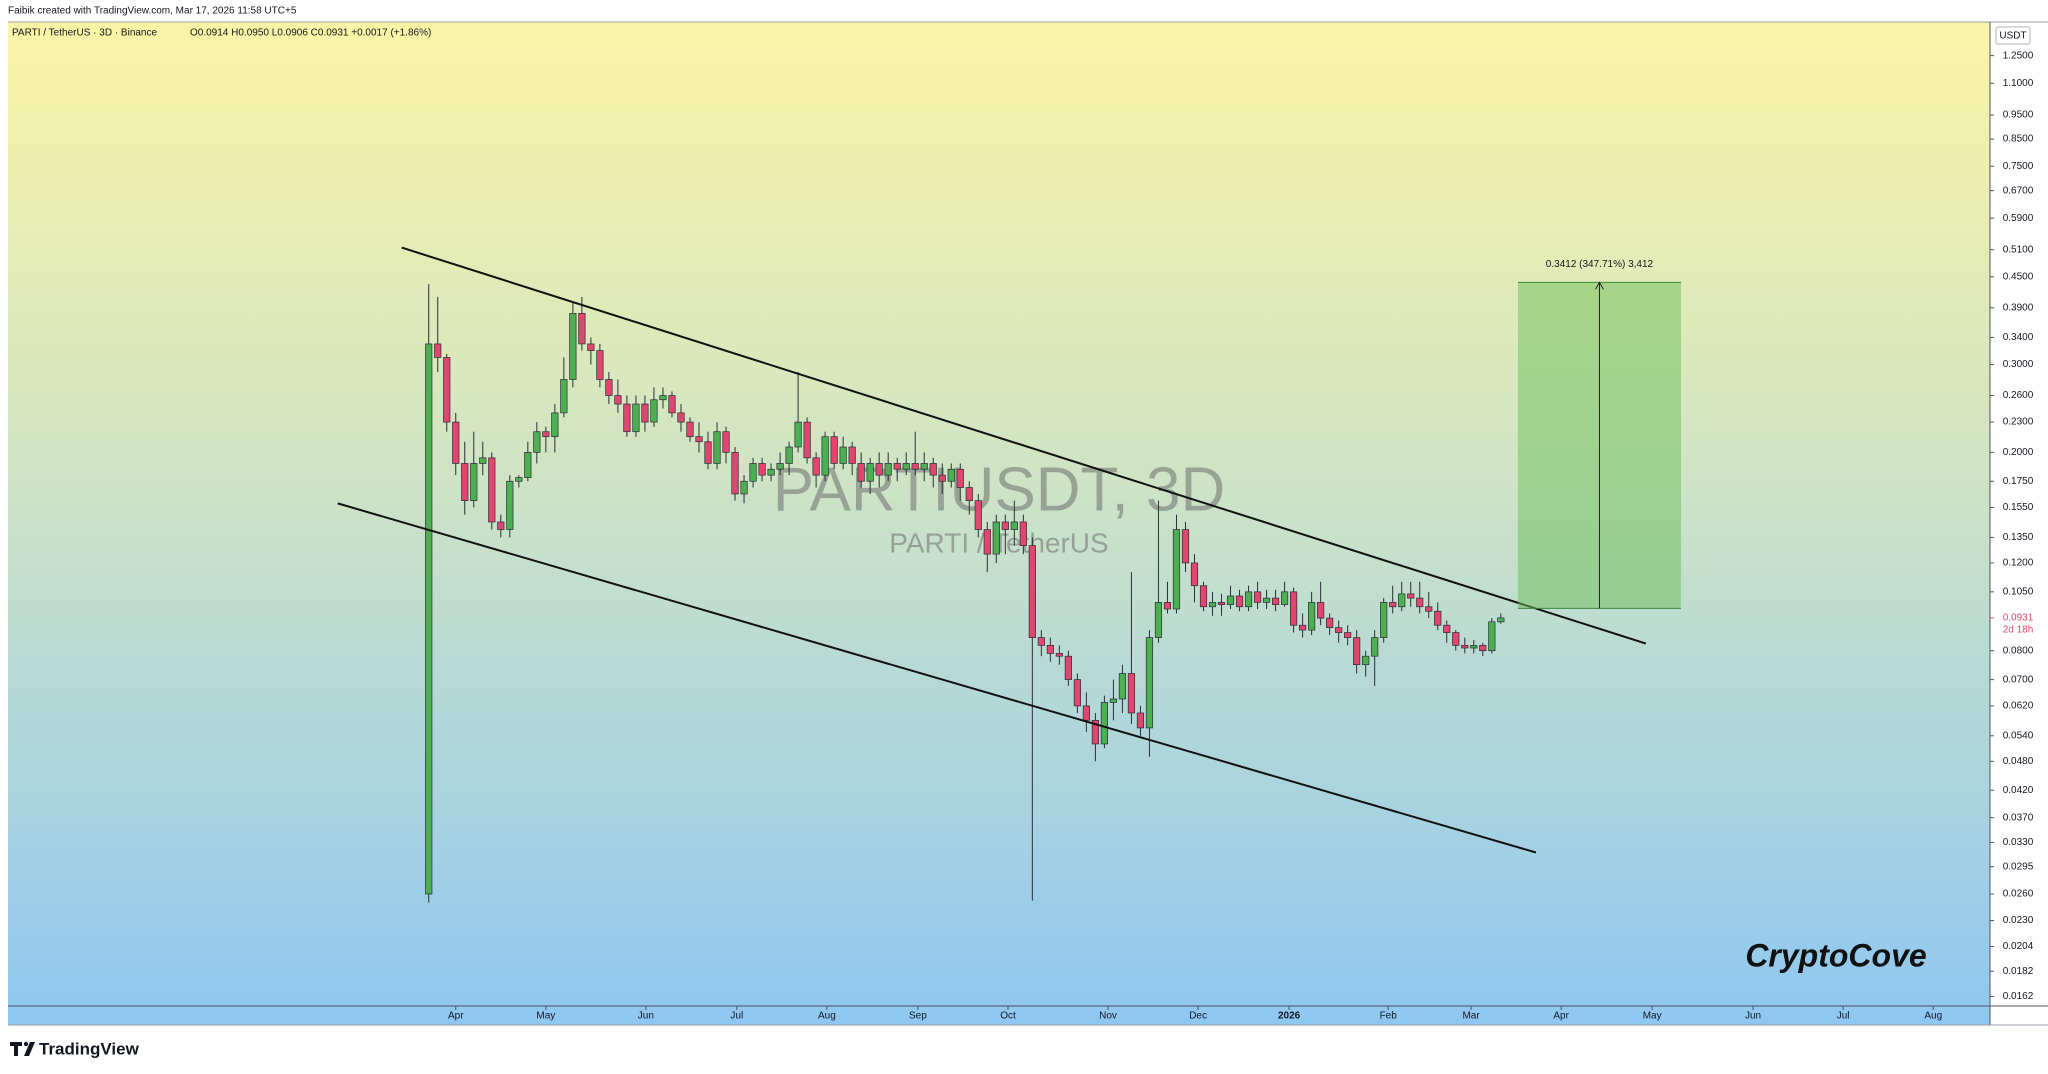  I want to click on y-tick-label: 0.1200, so click(2018, 563).